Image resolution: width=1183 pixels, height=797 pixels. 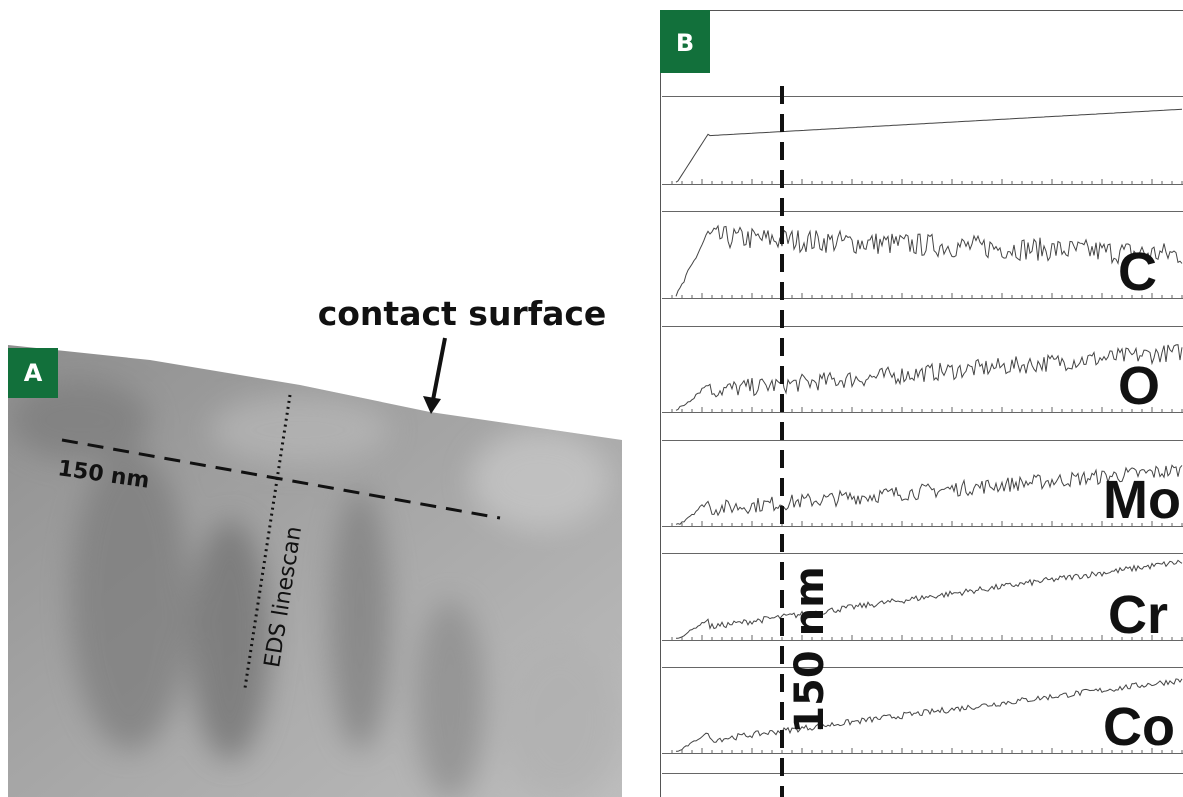 What do you see at coordinates (432, 405) in the screenshot?
I see `arrow-head` at bounding box center [432, 405].